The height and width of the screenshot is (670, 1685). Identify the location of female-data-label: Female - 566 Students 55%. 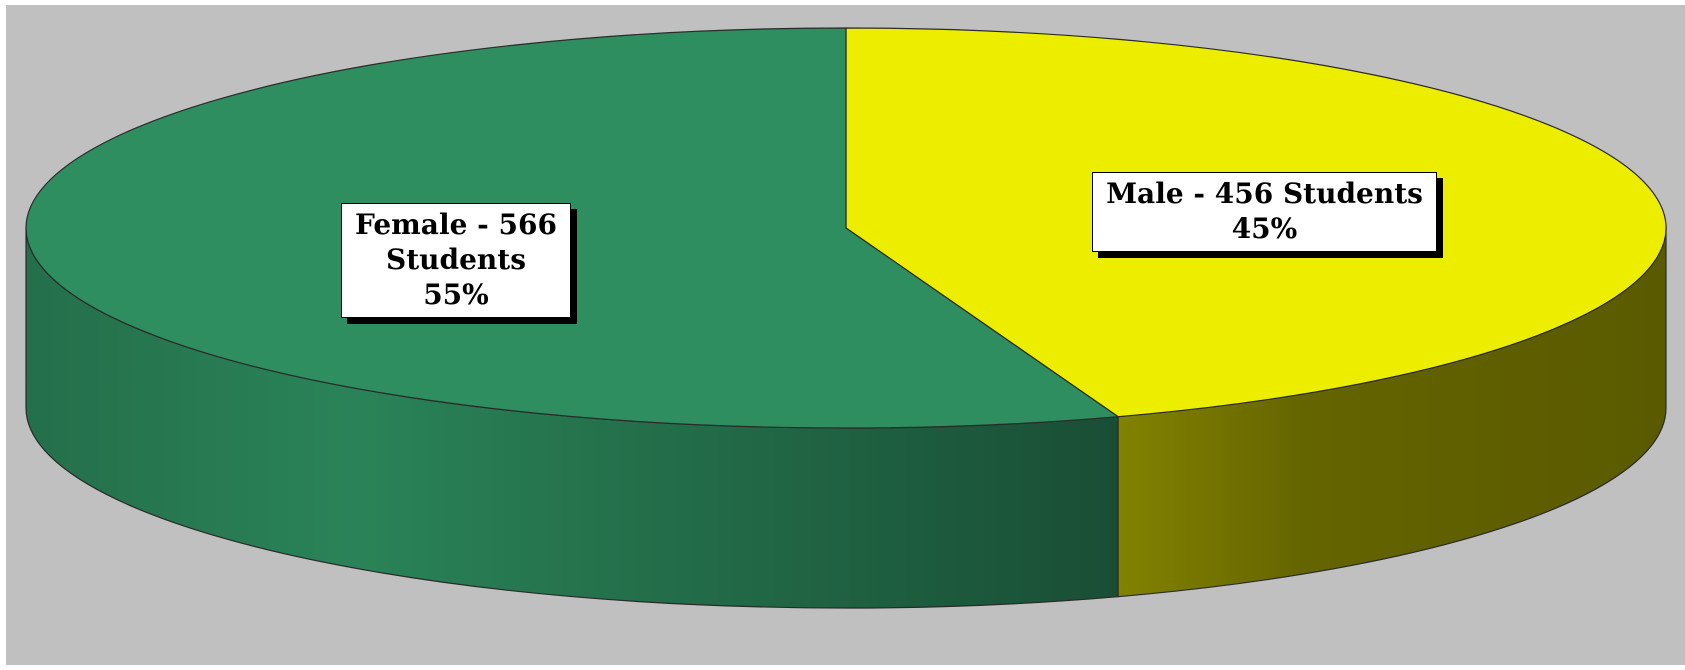
(456, 260).